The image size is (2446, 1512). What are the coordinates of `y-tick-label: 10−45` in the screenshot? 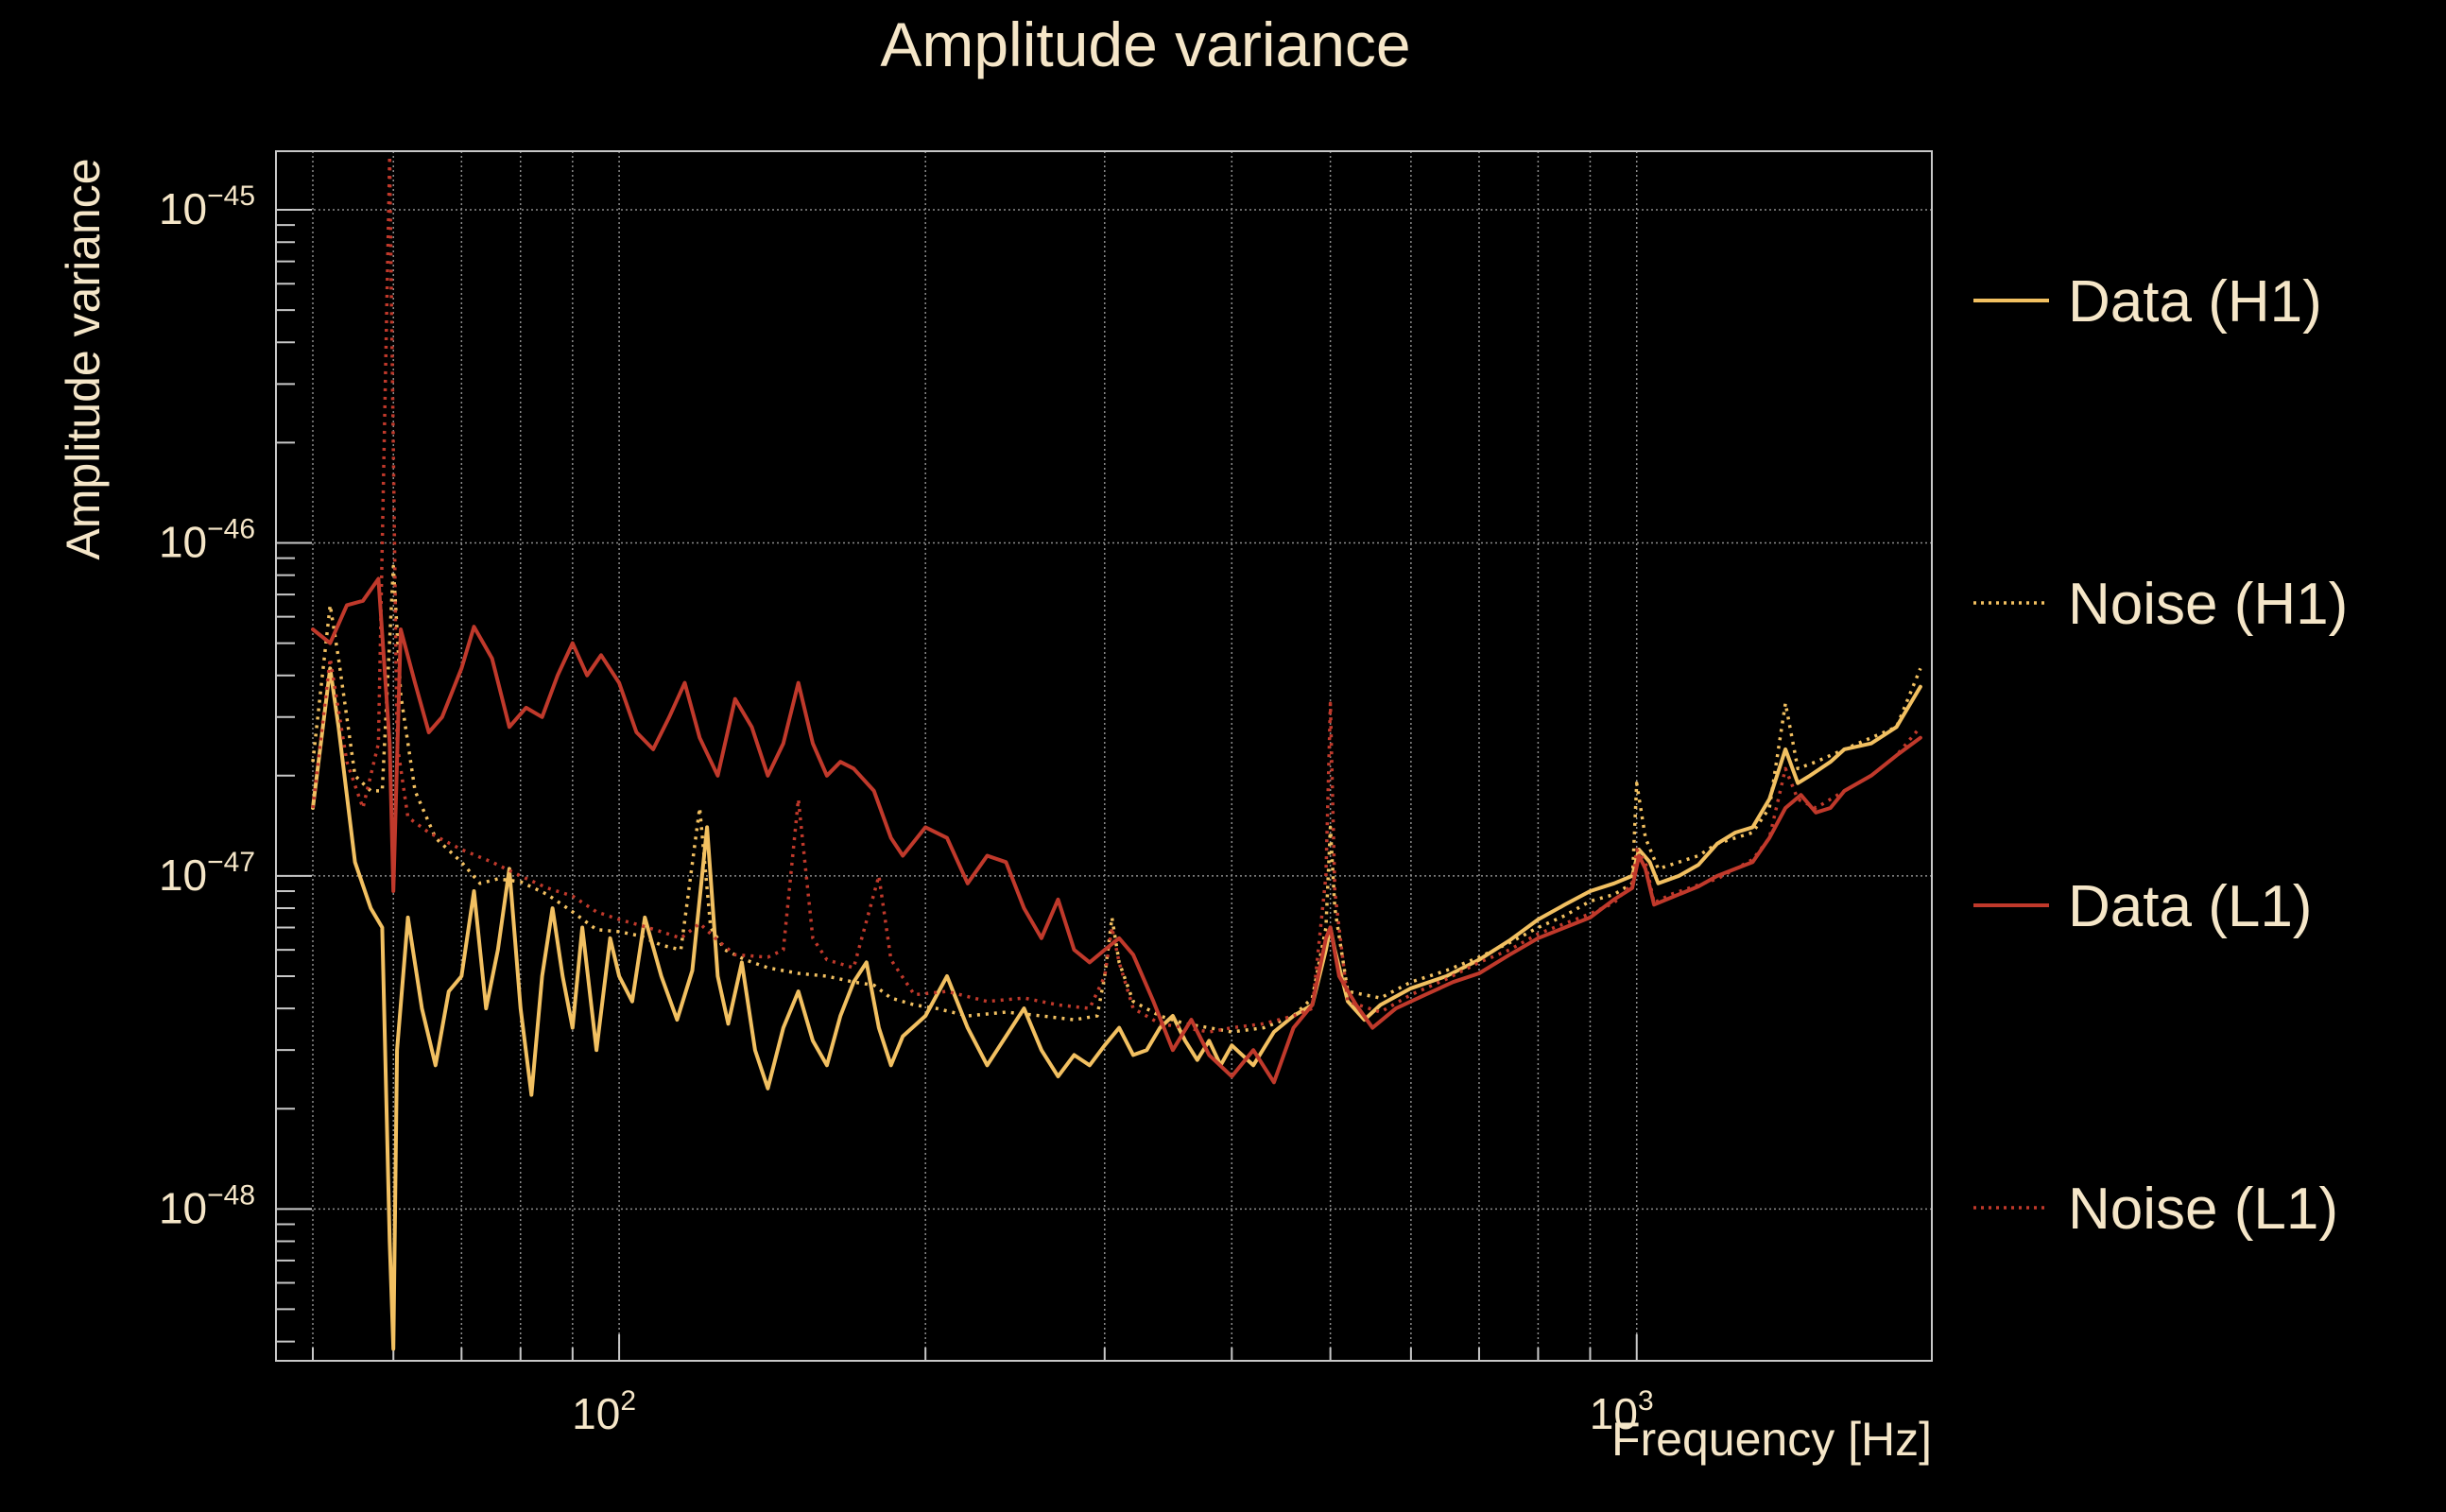 It's located at (207, 206).